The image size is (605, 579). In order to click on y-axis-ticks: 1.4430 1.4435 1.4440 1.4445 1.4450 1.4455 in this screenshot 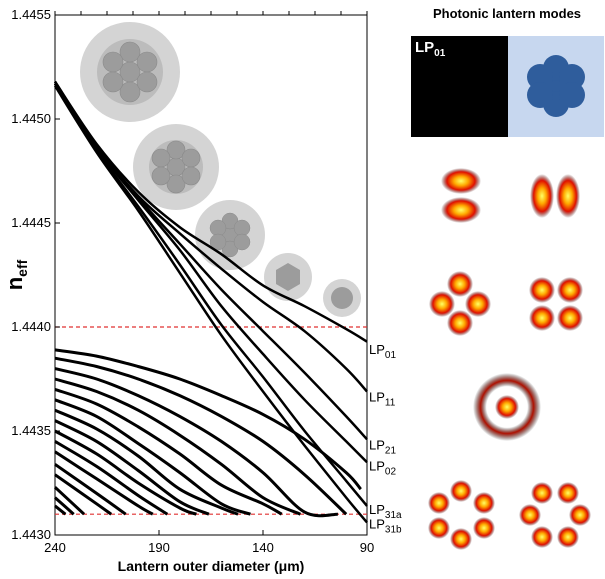, I will do `click(35, 274)`.